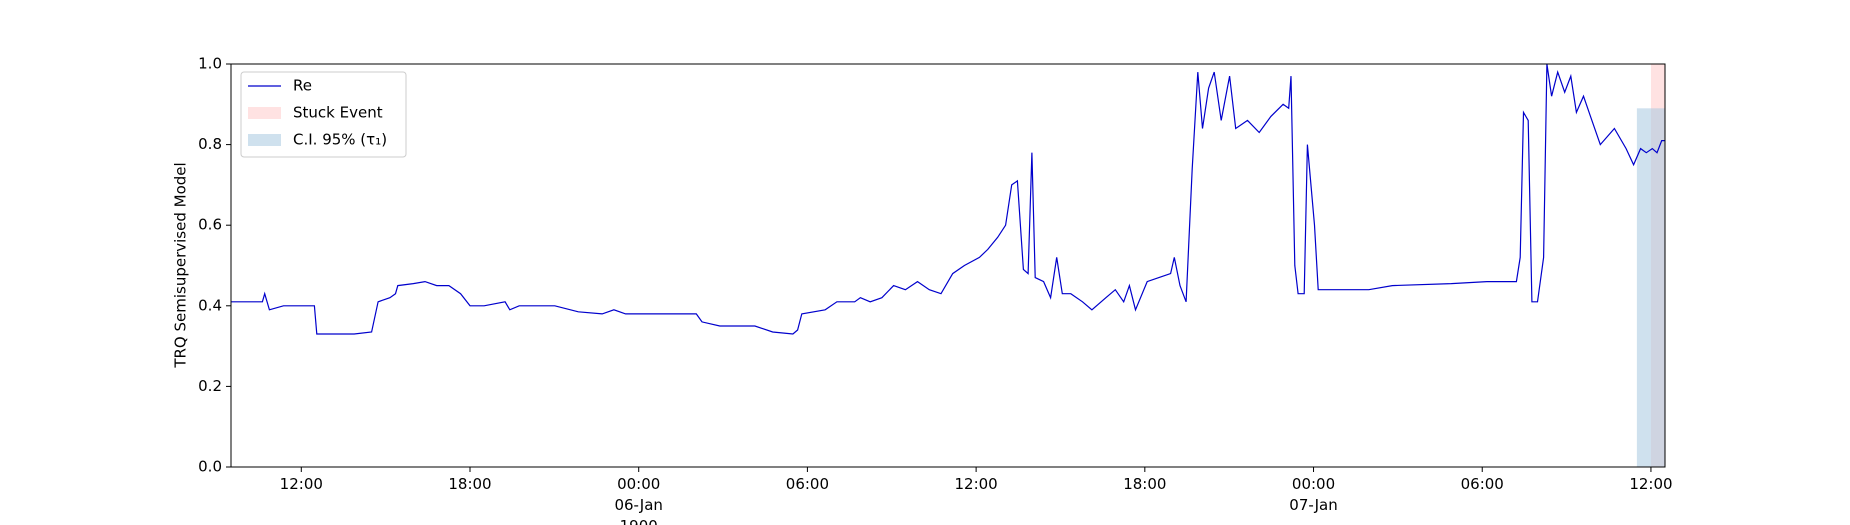 Image resolution: width=1850 pixels, height=525 pixels. I want to click on span, so click(1650, 287).